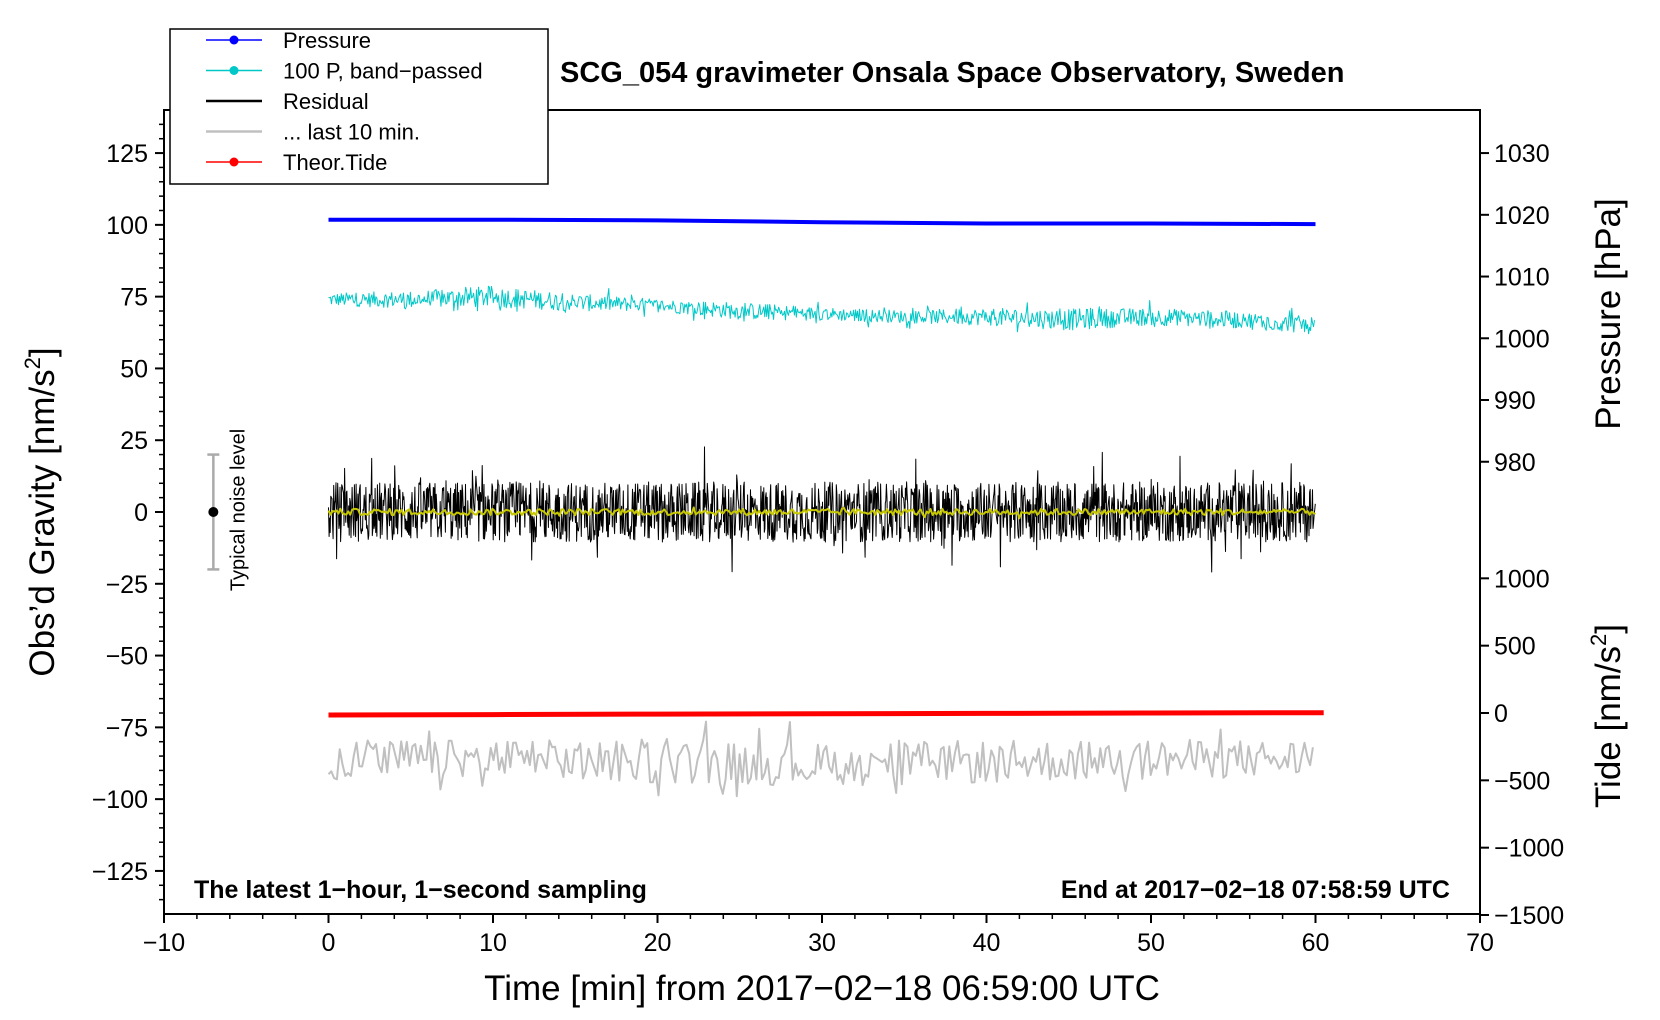  I want to click on annotation-bottom-left: The latest 1−hour, 1−second sampling, so click(420, 890).